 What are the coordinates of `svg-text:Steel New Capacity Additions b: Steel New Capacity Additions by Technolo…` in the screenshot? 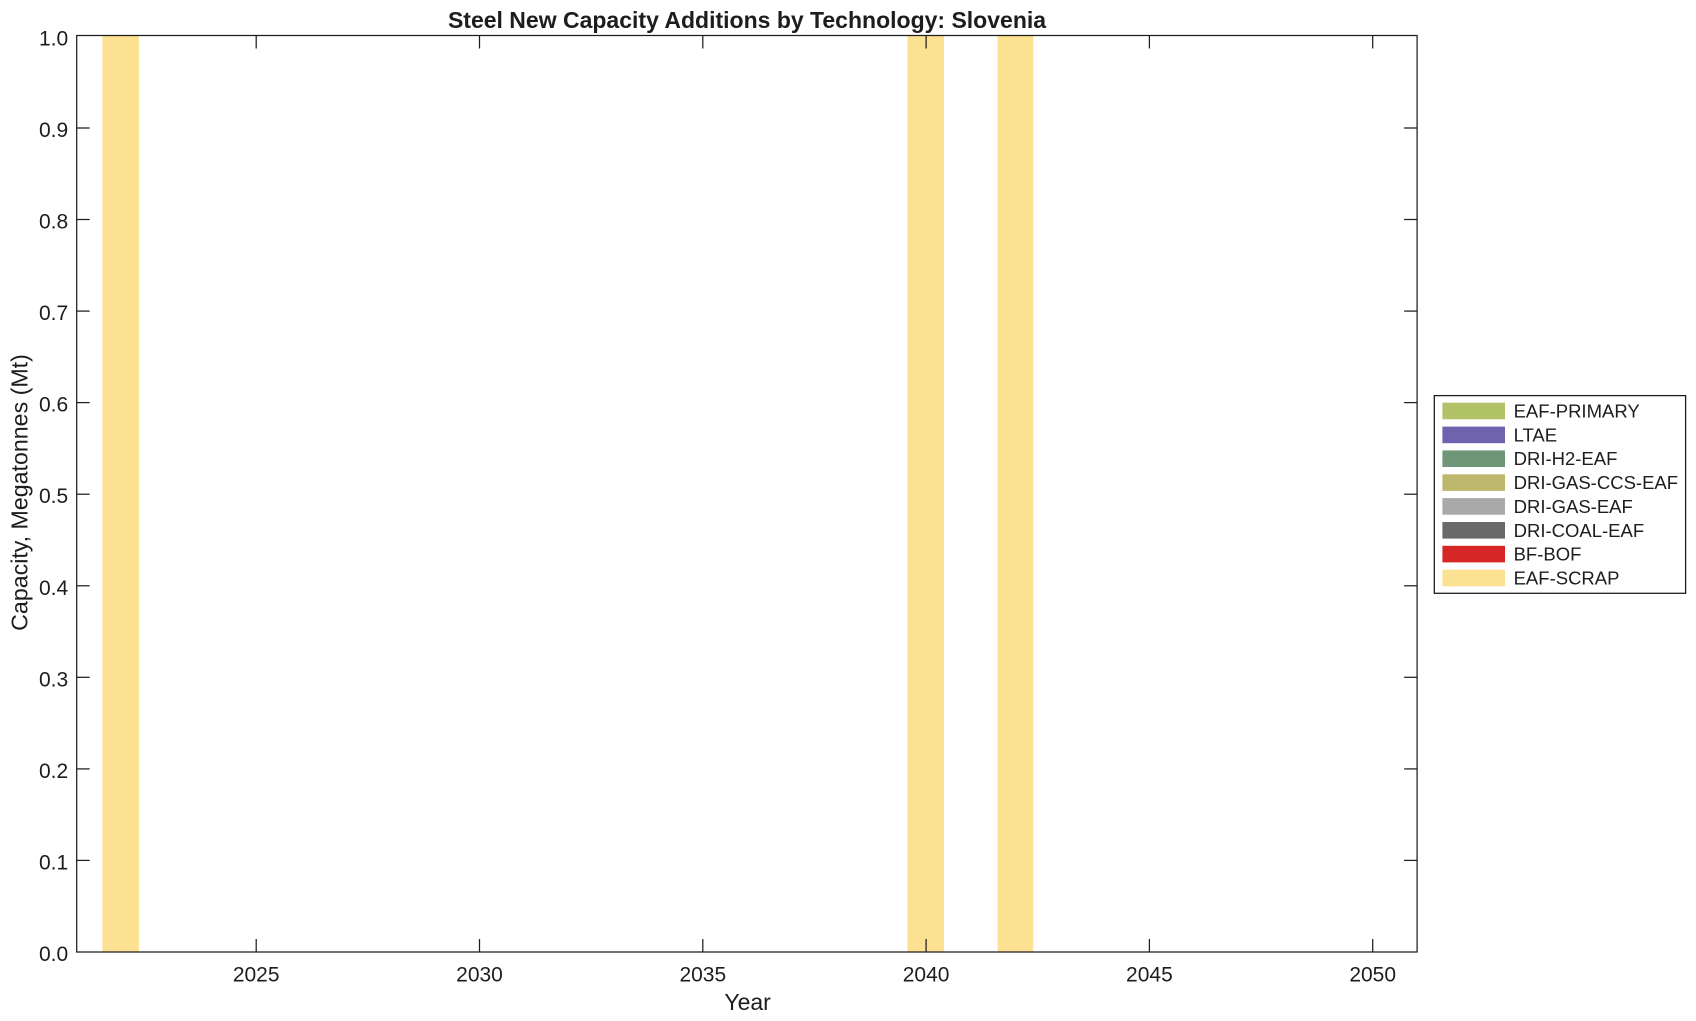 It's located at (747, 20).